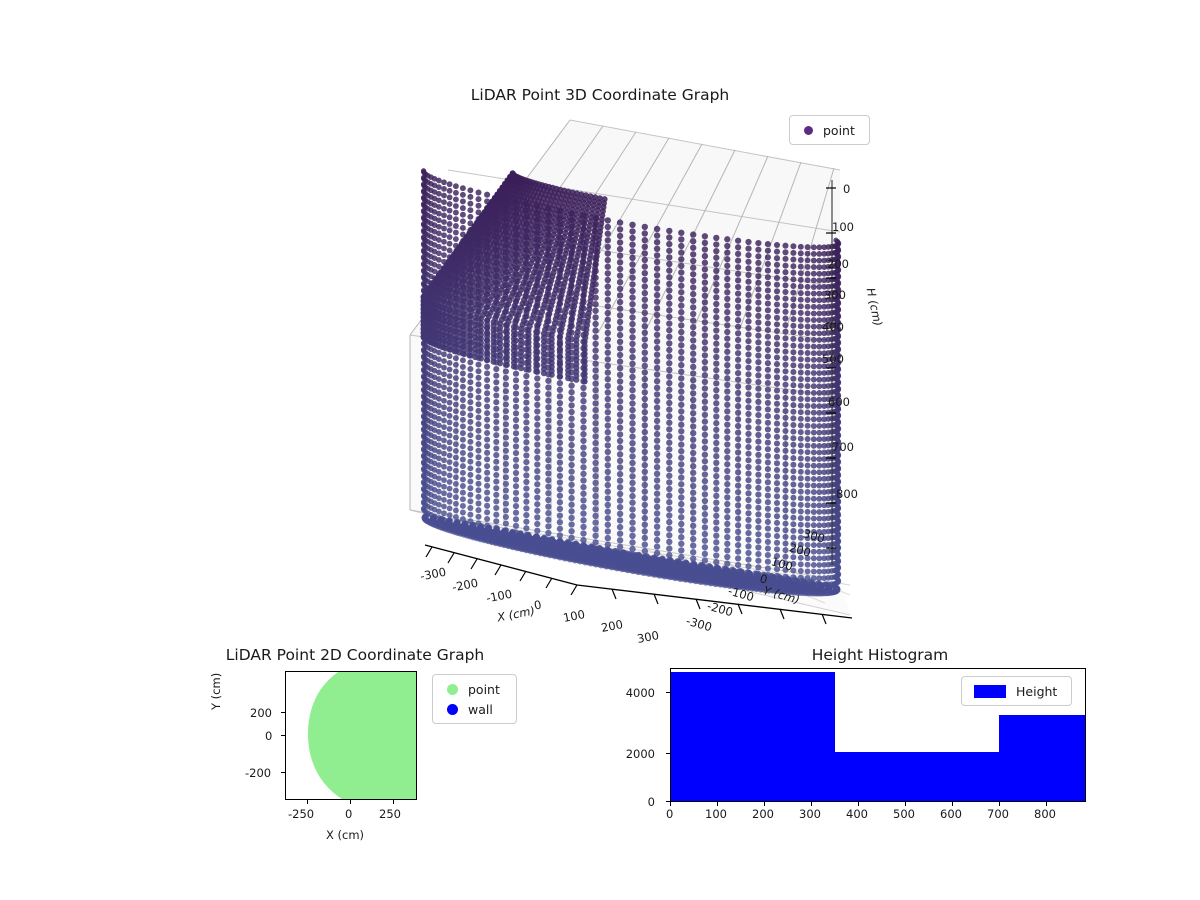 The height and width of the screenshot is (900, 1200). What do you see at coordinates (258, 773) in the screenshot?
I see `tick-y-2d-2: -200` at bounding box center [258, 773].